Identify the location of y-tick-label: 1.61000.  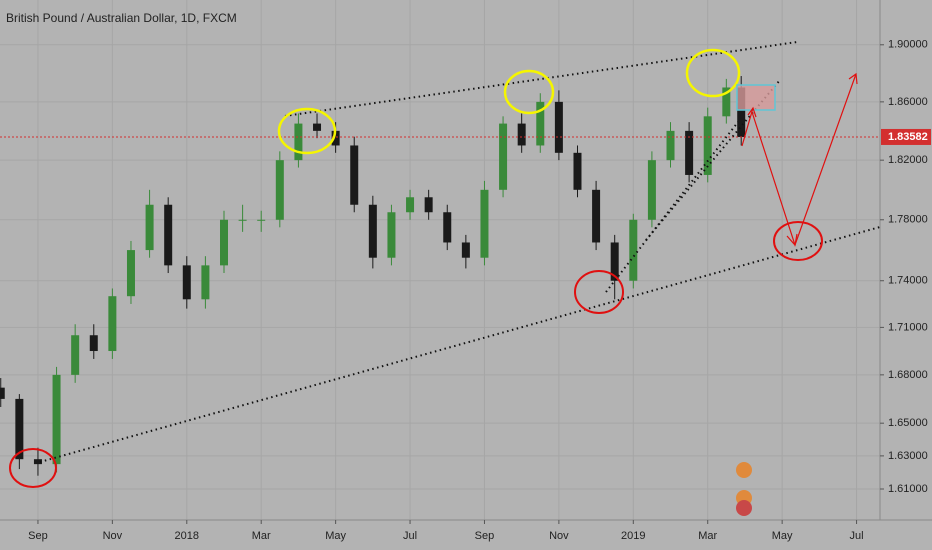
(908, 489).